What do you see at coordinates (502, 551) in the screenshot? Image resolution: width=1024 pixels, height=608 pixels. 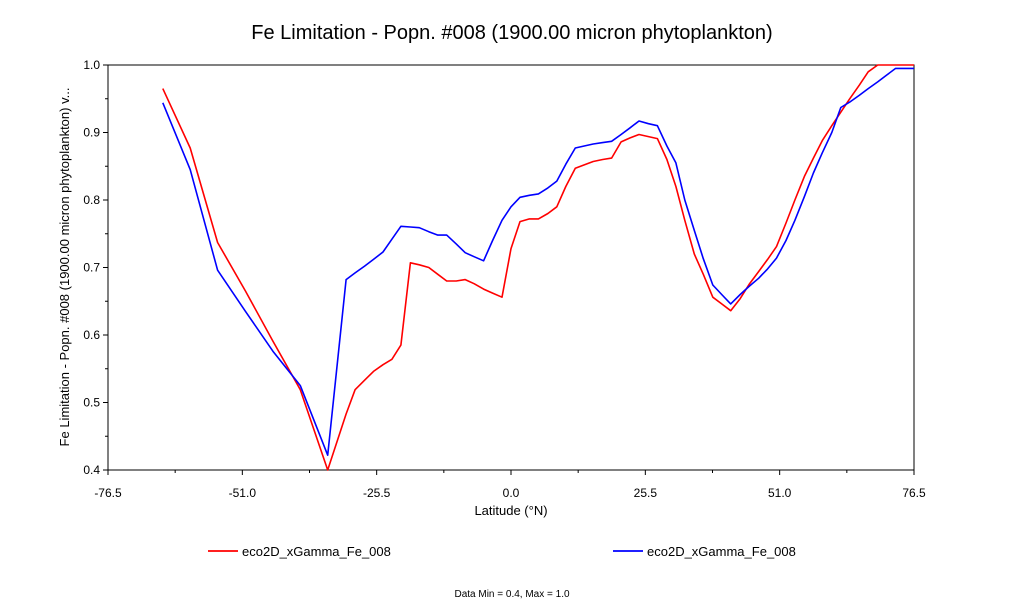 I see `legend: eco2D_xGamma_Fe_008 eco2D_xGamma_Fe_008` at bounding box center [502, 551].